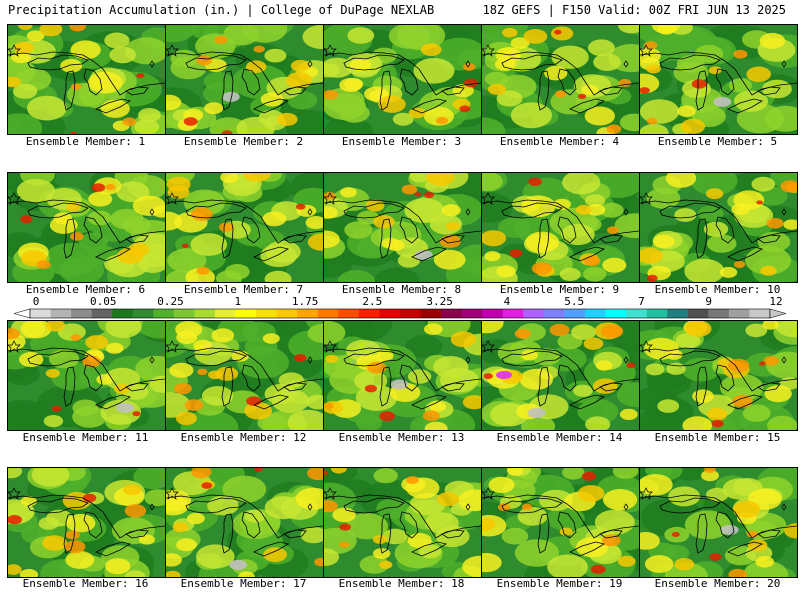 The image size is (800, 600). I want to click on ensemble-member-caption-18: Ensemble Member: 18, so click(401, 583).